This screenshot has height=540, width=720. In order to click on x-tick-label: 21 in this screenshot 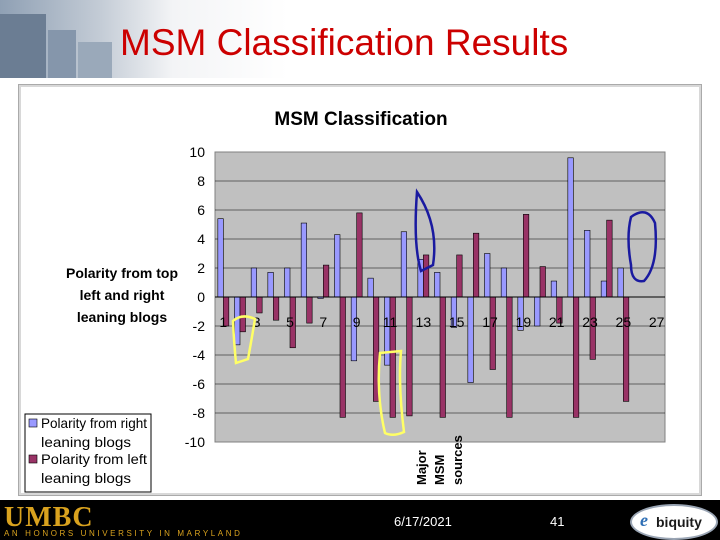, I will do `click(557, 322)`.